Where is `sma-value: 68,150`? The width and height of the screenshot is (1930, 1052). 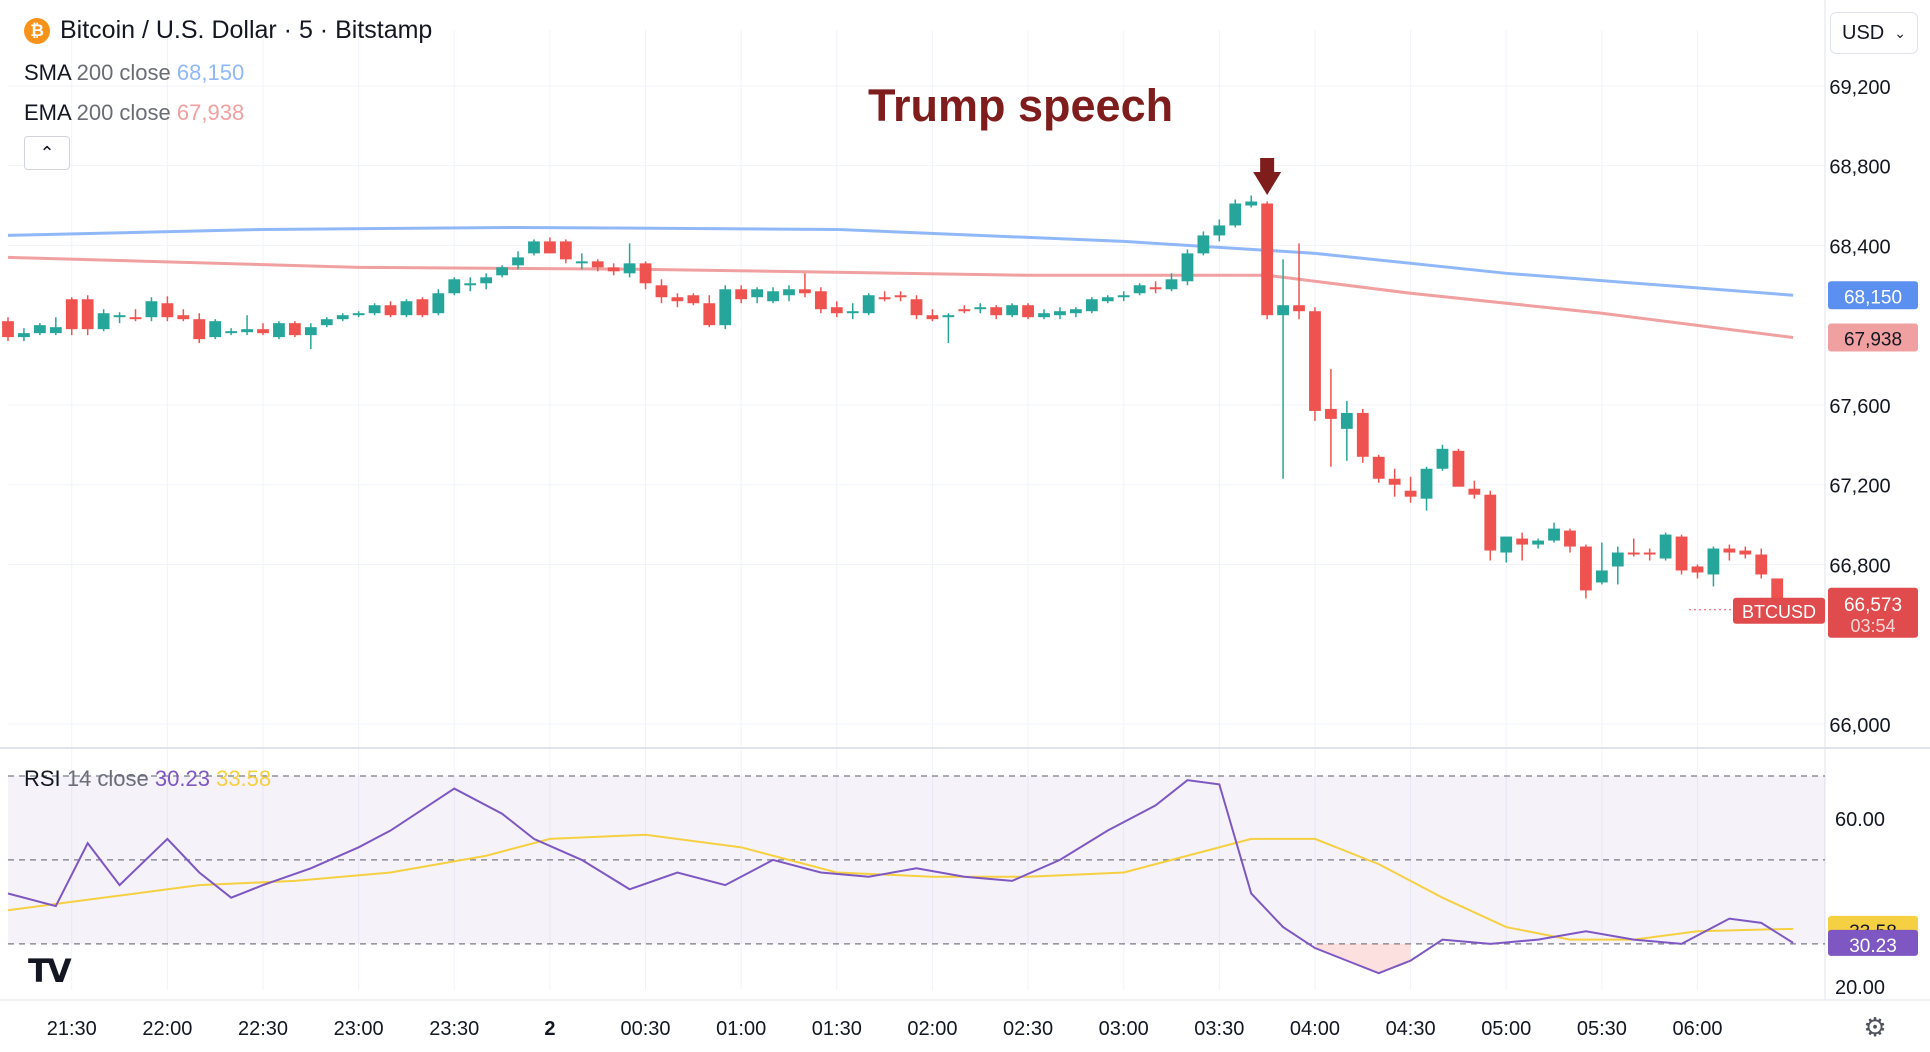
sma-value: 68,150 is located at coordinates (210, 72).